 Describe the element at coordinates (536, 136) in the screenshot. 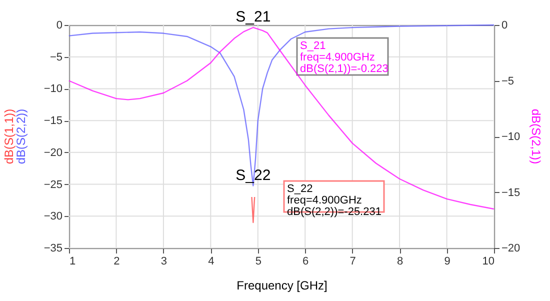

I see `text: dB(S(2,1))` at that location.